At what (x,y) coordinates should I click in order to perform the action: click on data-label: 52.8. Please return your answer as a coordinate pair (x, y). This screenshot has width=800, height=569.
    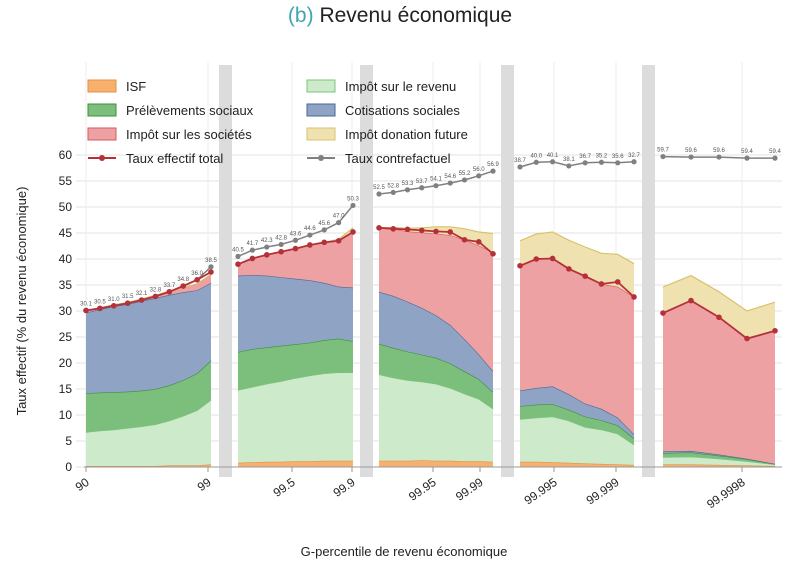
    Looking at the image, I should click on (393, 186).